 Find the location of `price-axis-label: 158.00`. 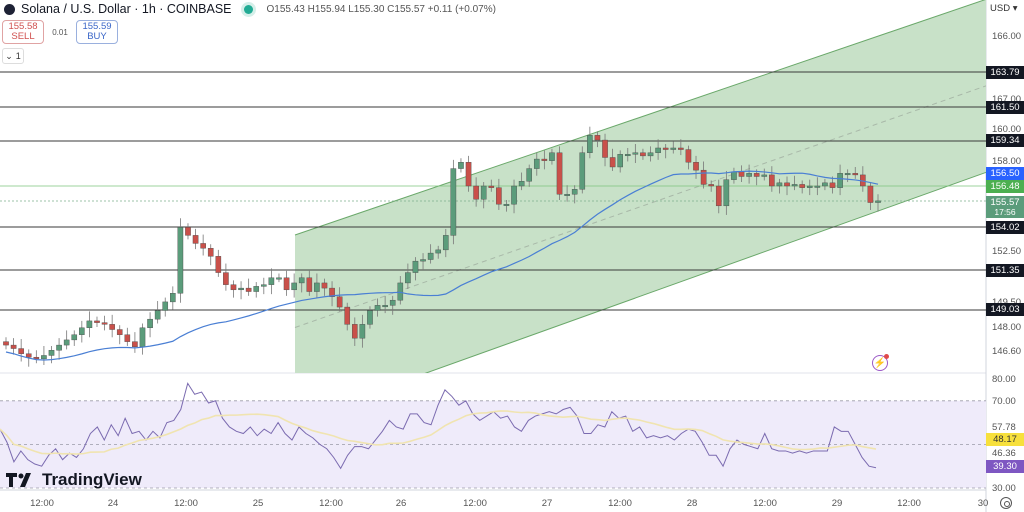

price-axis-label: 158.00 is located at coordinates (1007, 161).